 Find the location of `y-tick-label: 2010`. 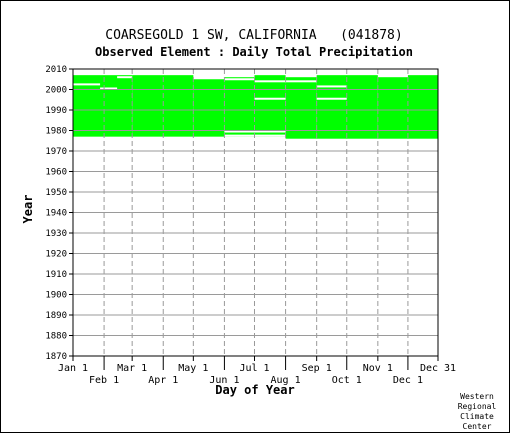

y-tick-label: 2010 is located at coordinates (56, 70).